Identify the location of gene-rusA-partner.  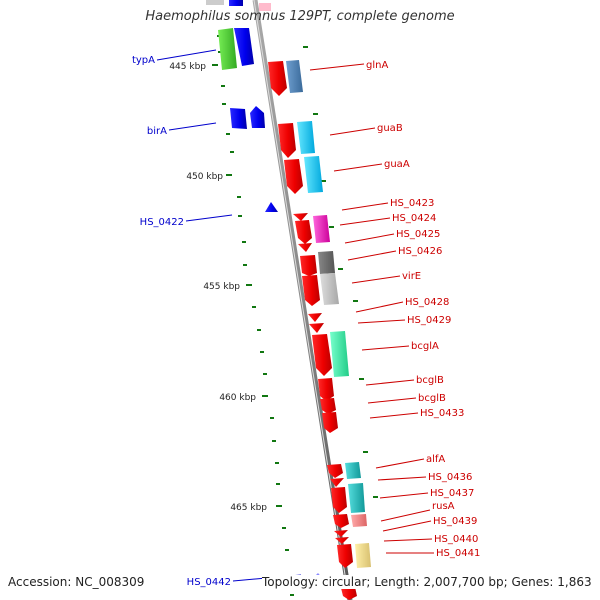
(359, 520).